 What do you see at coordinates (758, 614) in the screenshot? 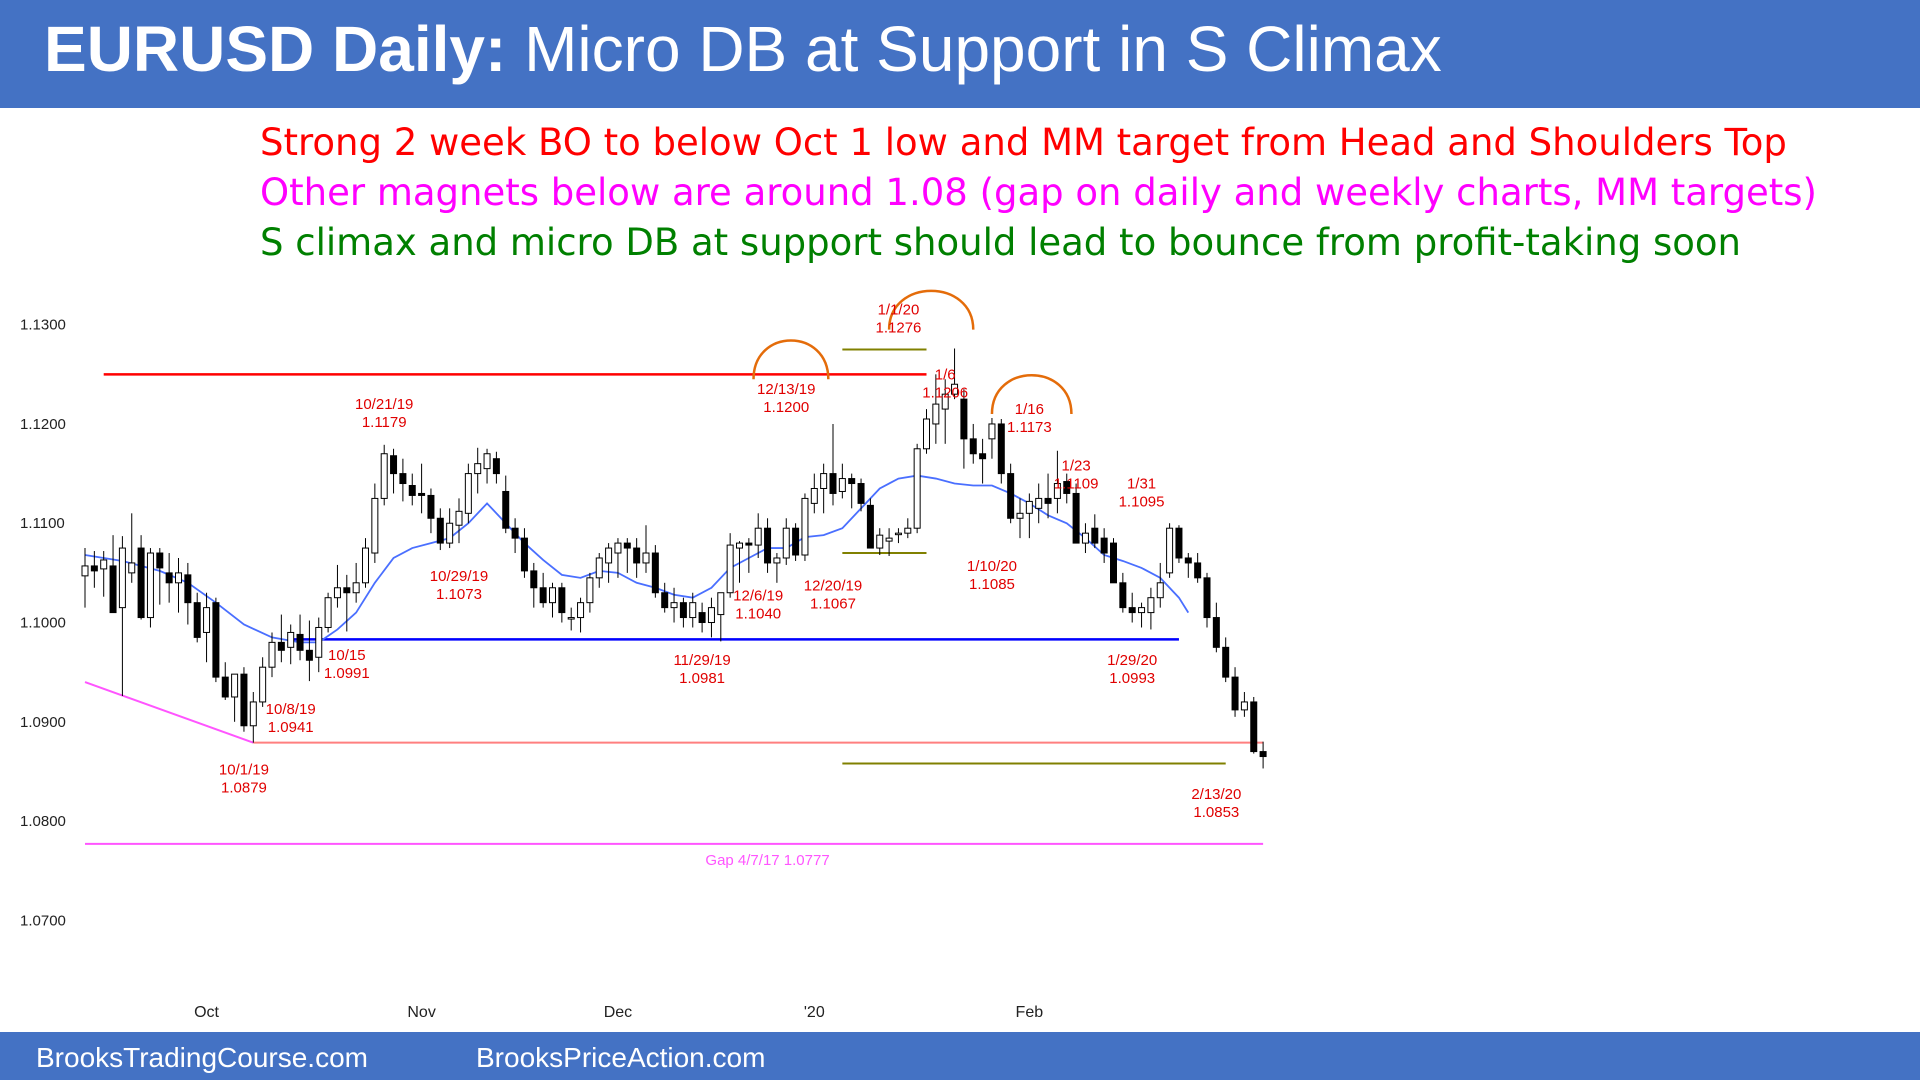
I see `price-annotation-value: 1.1040` at bounding box center [758, 614].